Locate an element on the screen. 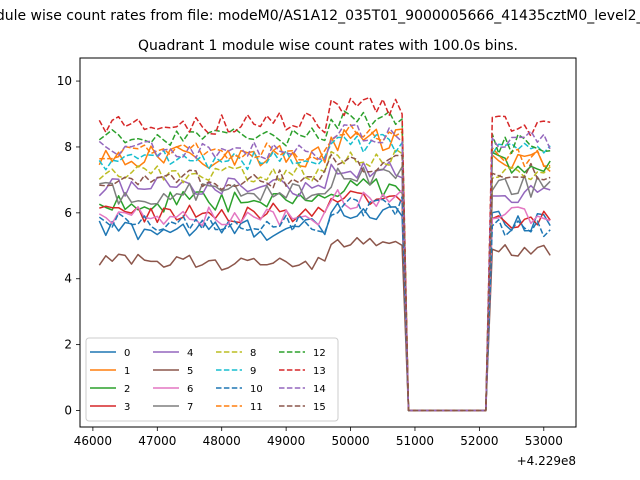 The image size is (640, 480). x-tick-label: 51000 is located at coordinates (415, 441).